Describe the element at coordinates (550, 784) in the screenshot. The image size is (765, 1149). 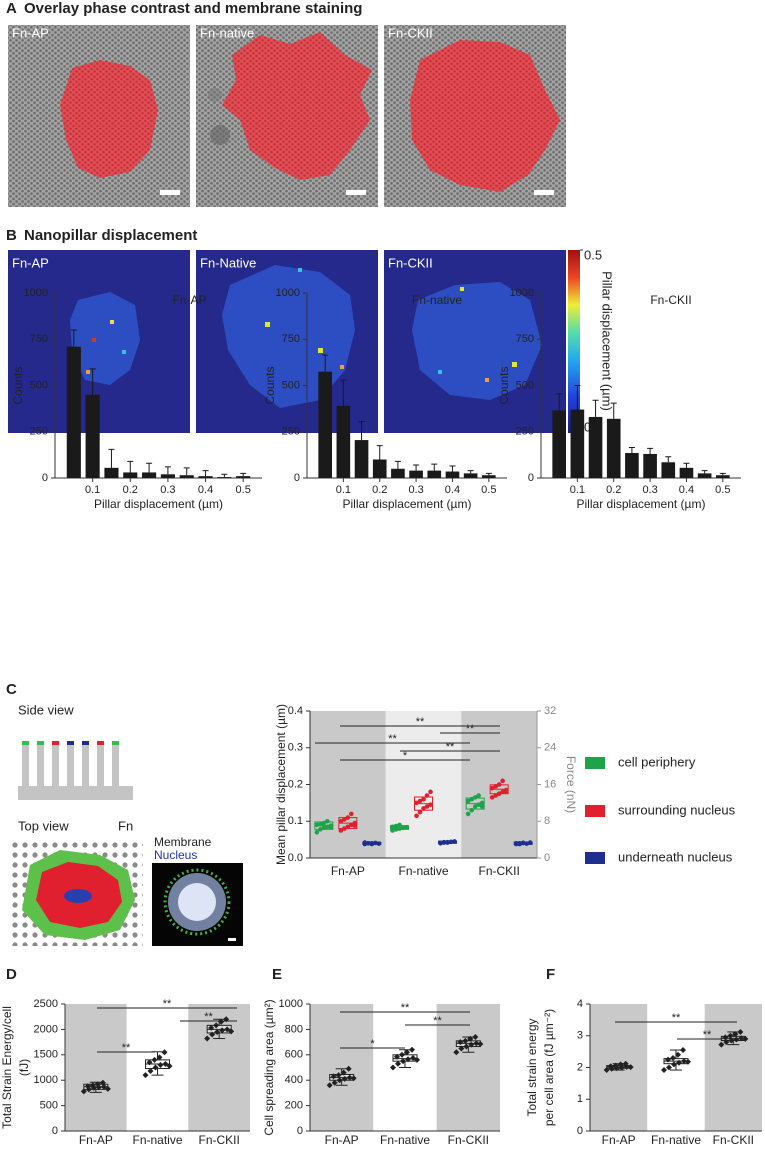
I see `tick-label: 16` at that location.